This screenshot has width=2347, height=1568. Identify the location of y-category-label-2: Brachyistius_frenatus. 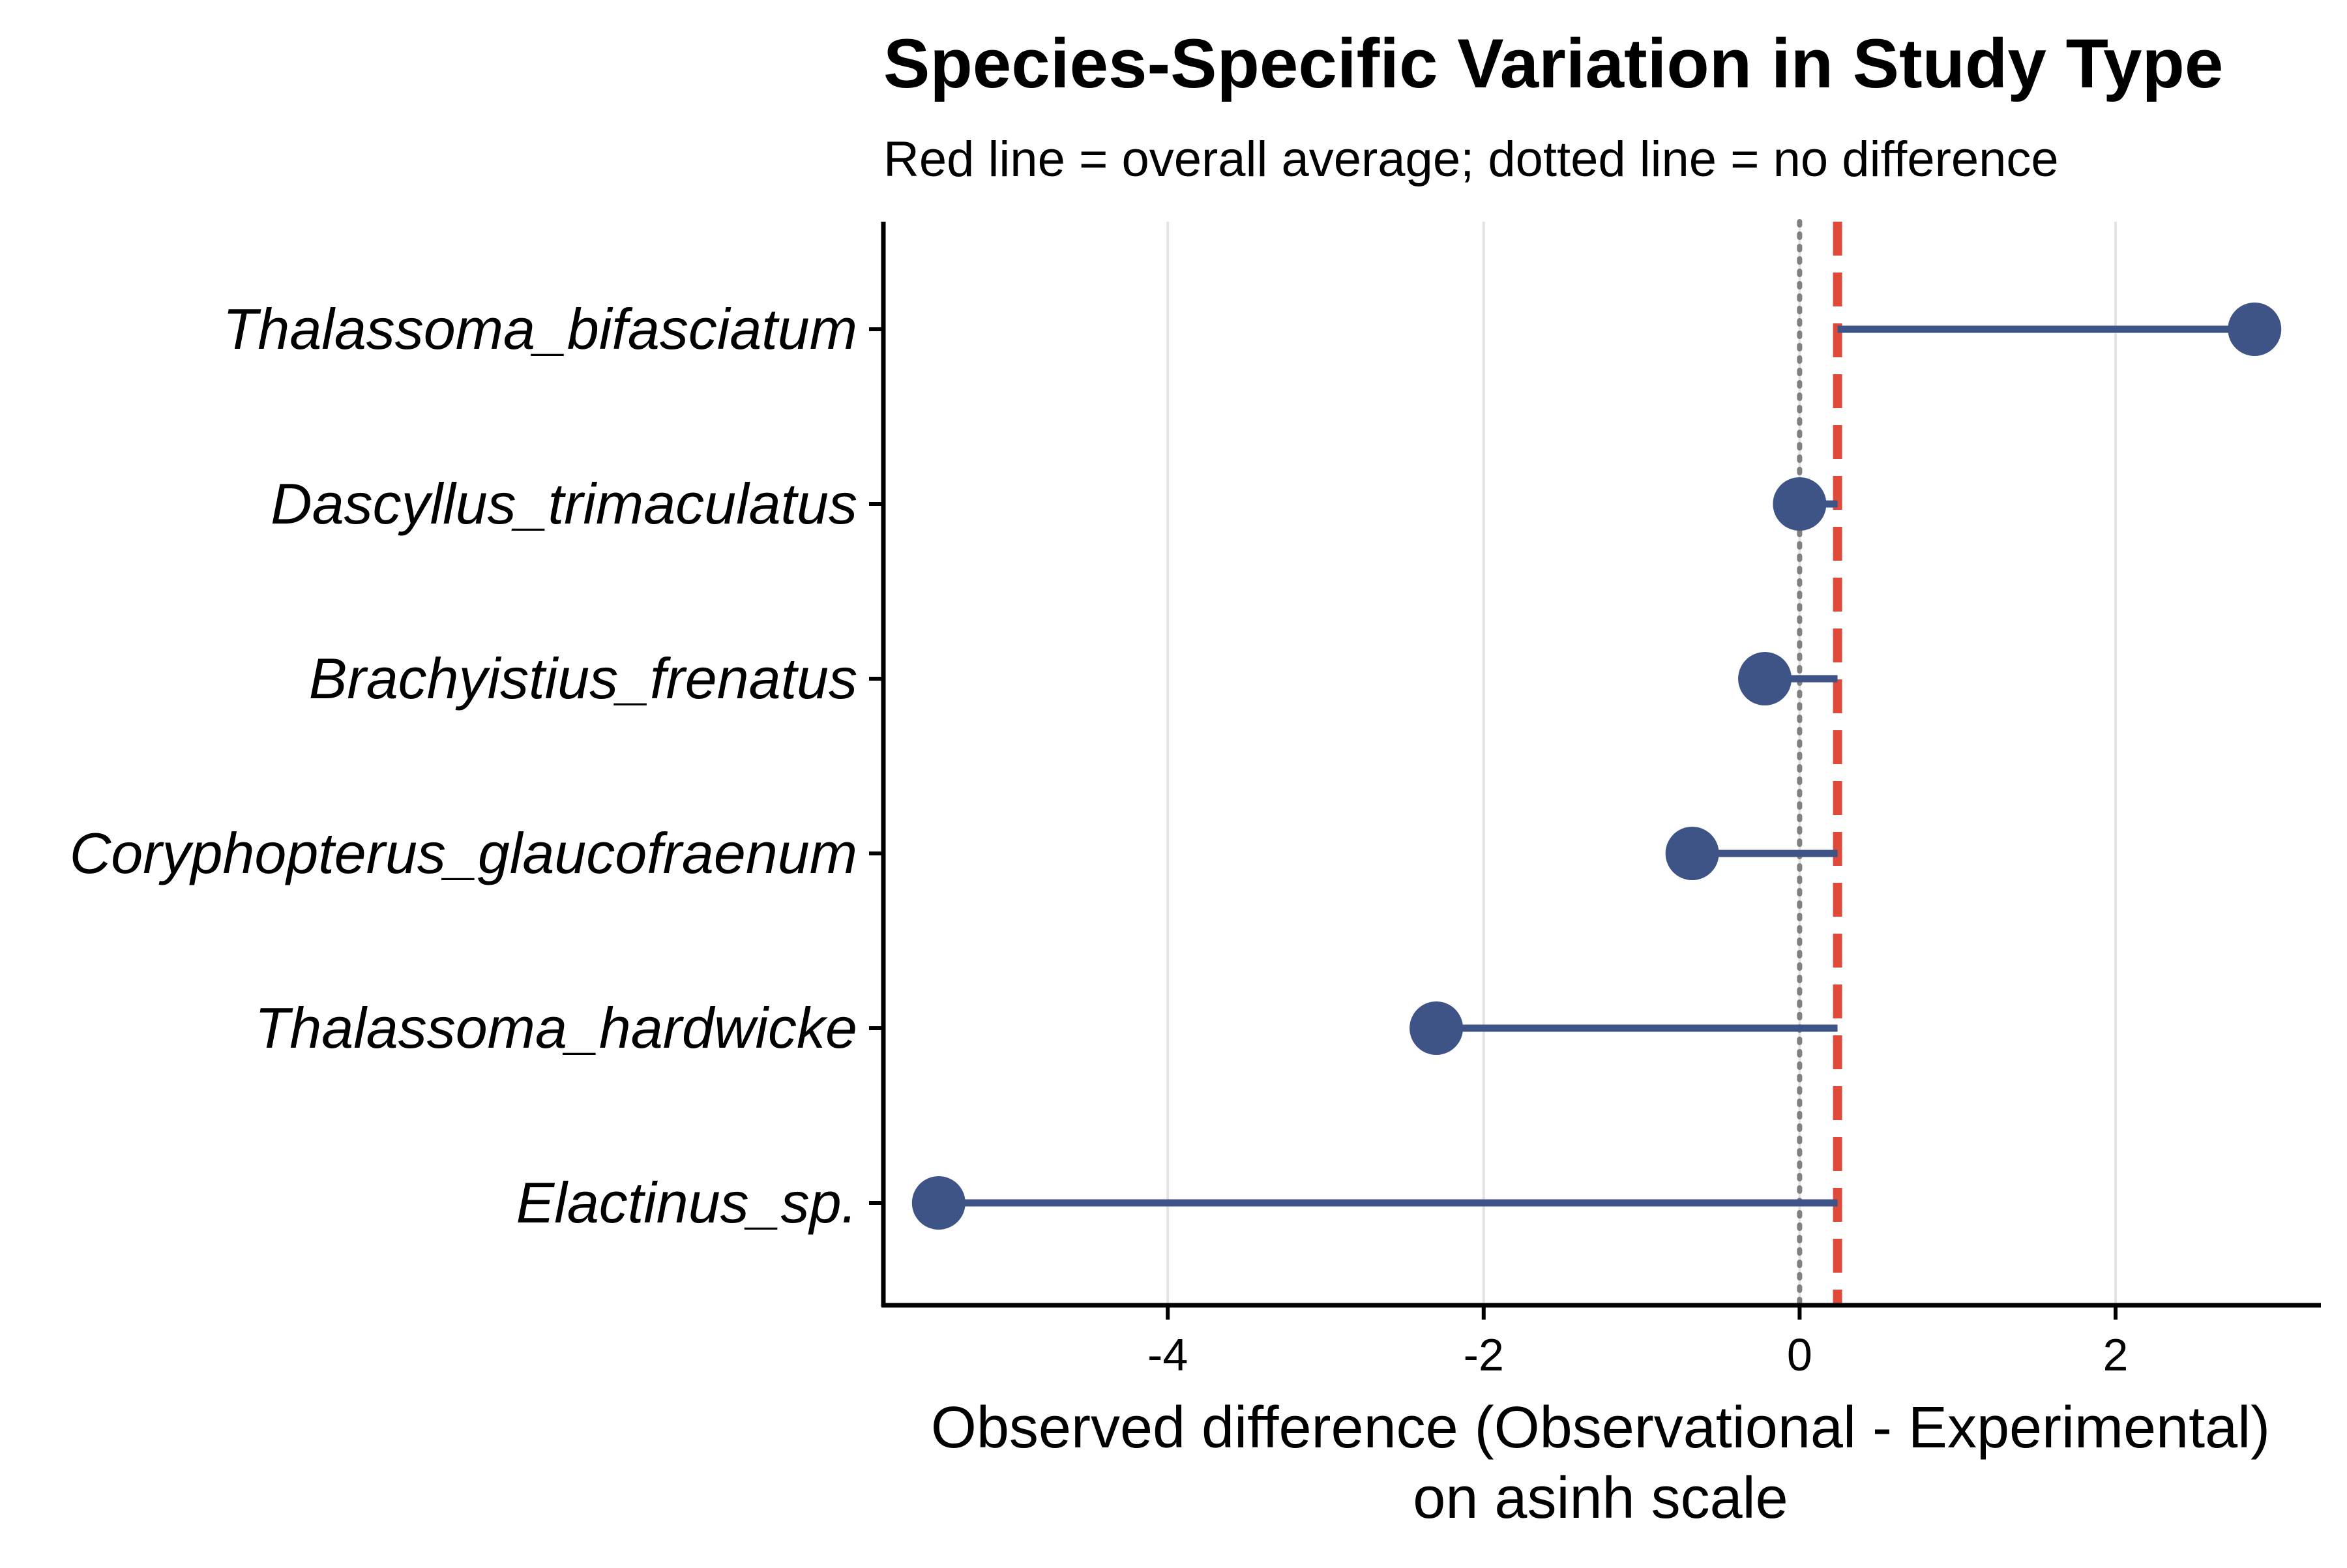
(583, 678).